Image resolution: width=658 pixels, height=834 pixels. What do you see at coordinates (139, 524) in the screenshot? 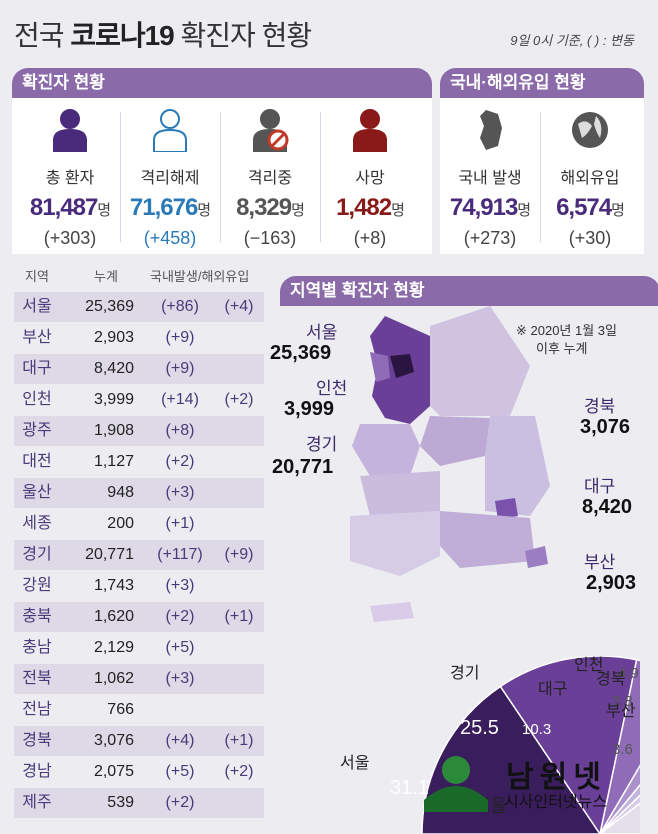
I see `table-row: 세종 200 (+1)` at bounding box center [139, 524].